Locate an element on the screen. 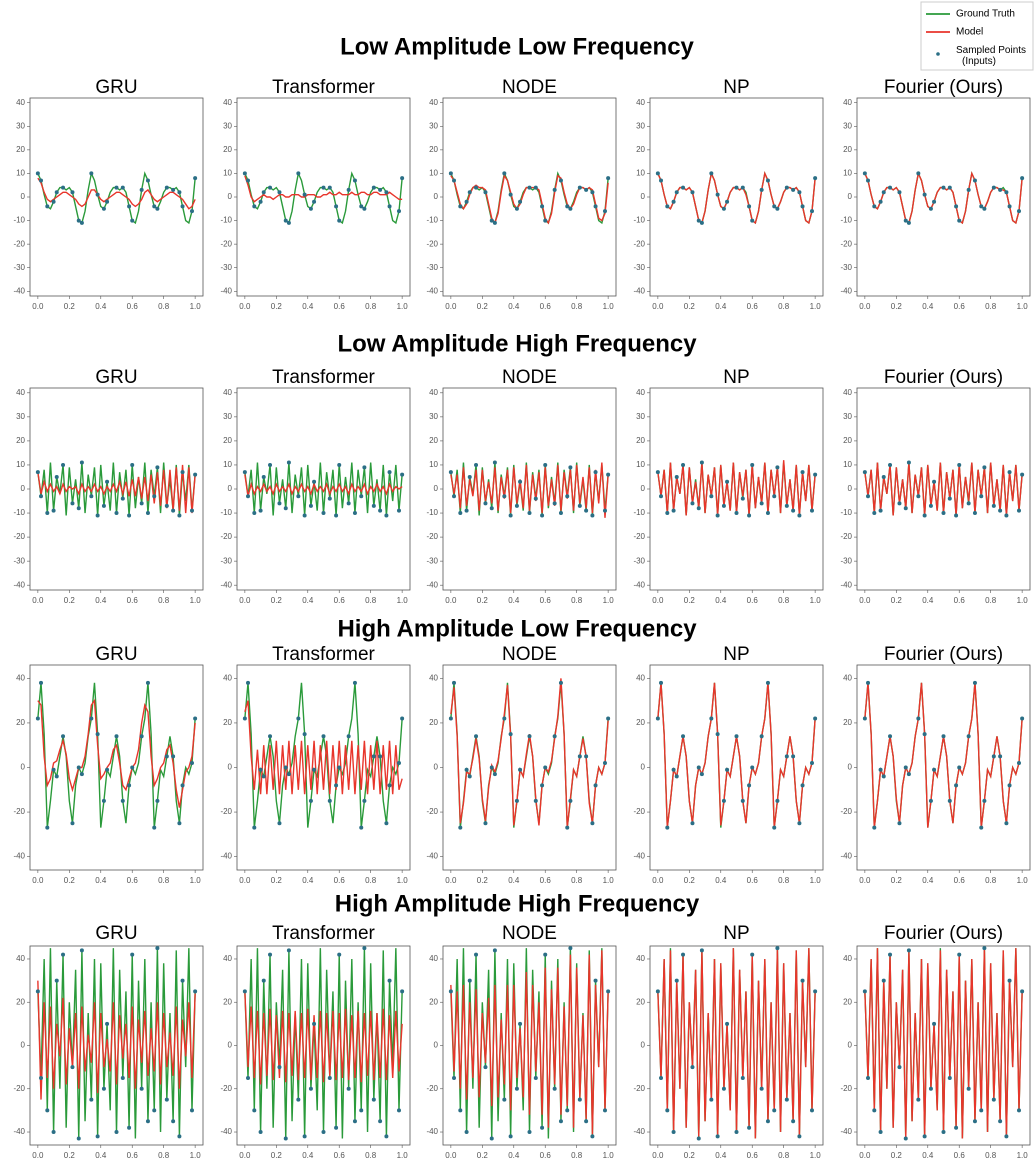  panel: GRU -40 -20 0 20 40 0.0 0.2 0.4 0.6 0.8 1.0 is located at coordinates (108, 764).